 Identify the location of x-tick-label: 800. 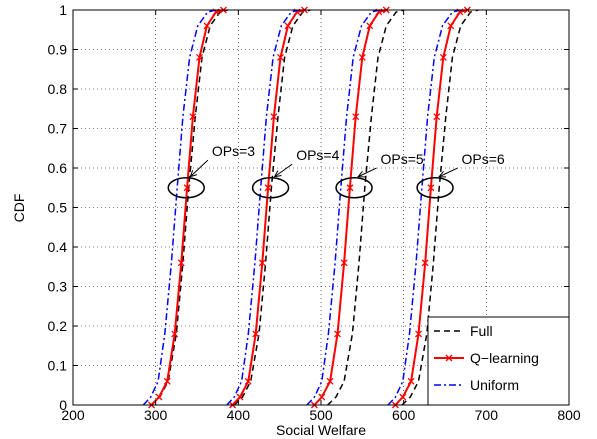
(569, 415).